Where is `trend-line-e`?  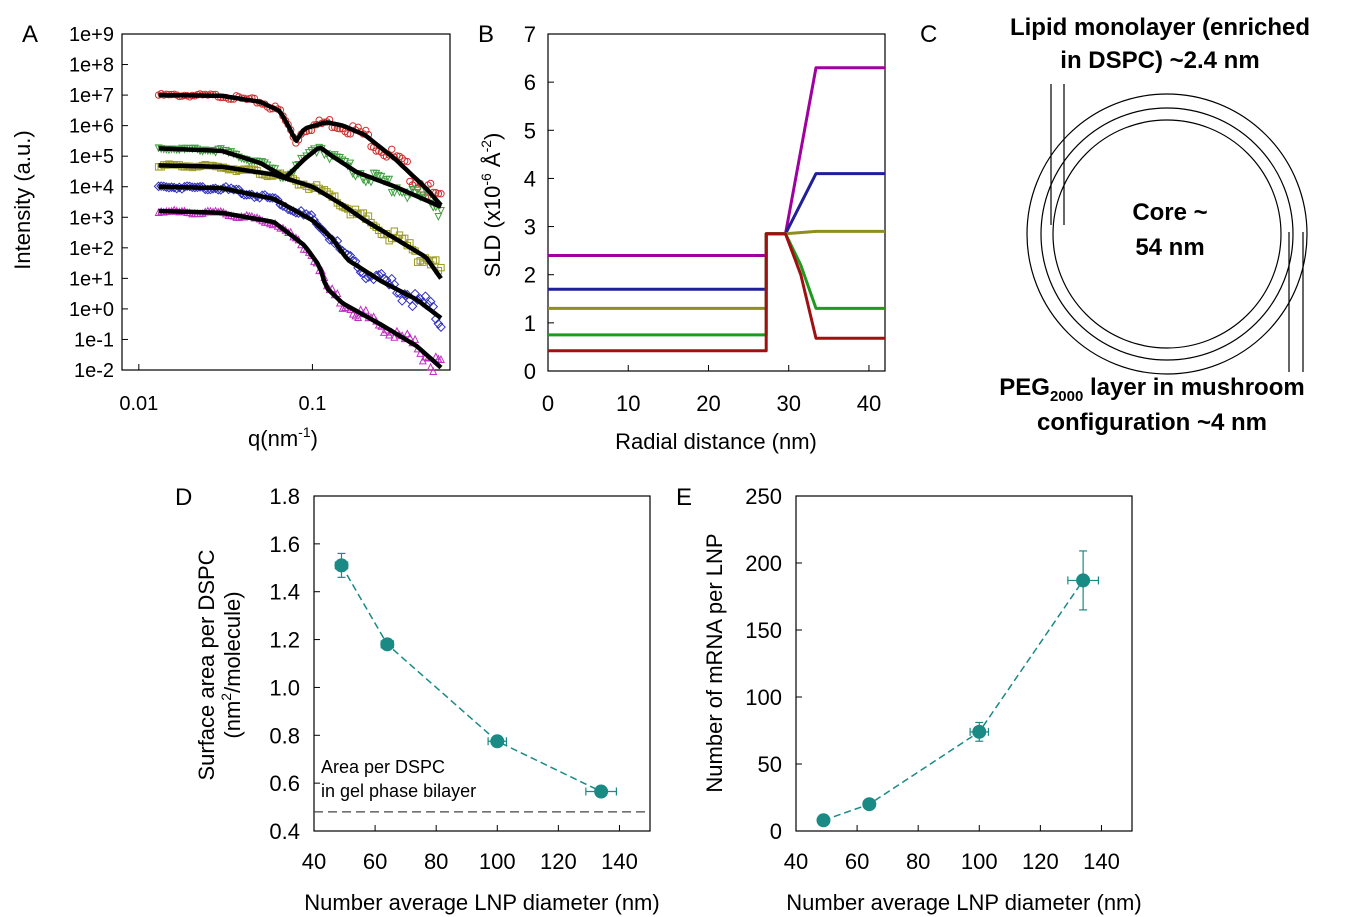 trend-line-e is located at coordinates (953, 700).